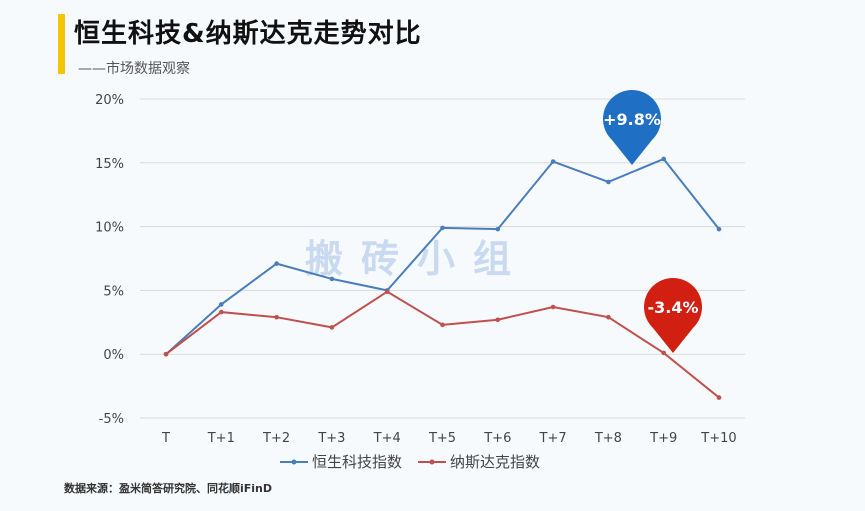  Describe the element at coordinates (495, 462) in the screenshot. I see `legend-label: 纳斯达克指数` at that location.